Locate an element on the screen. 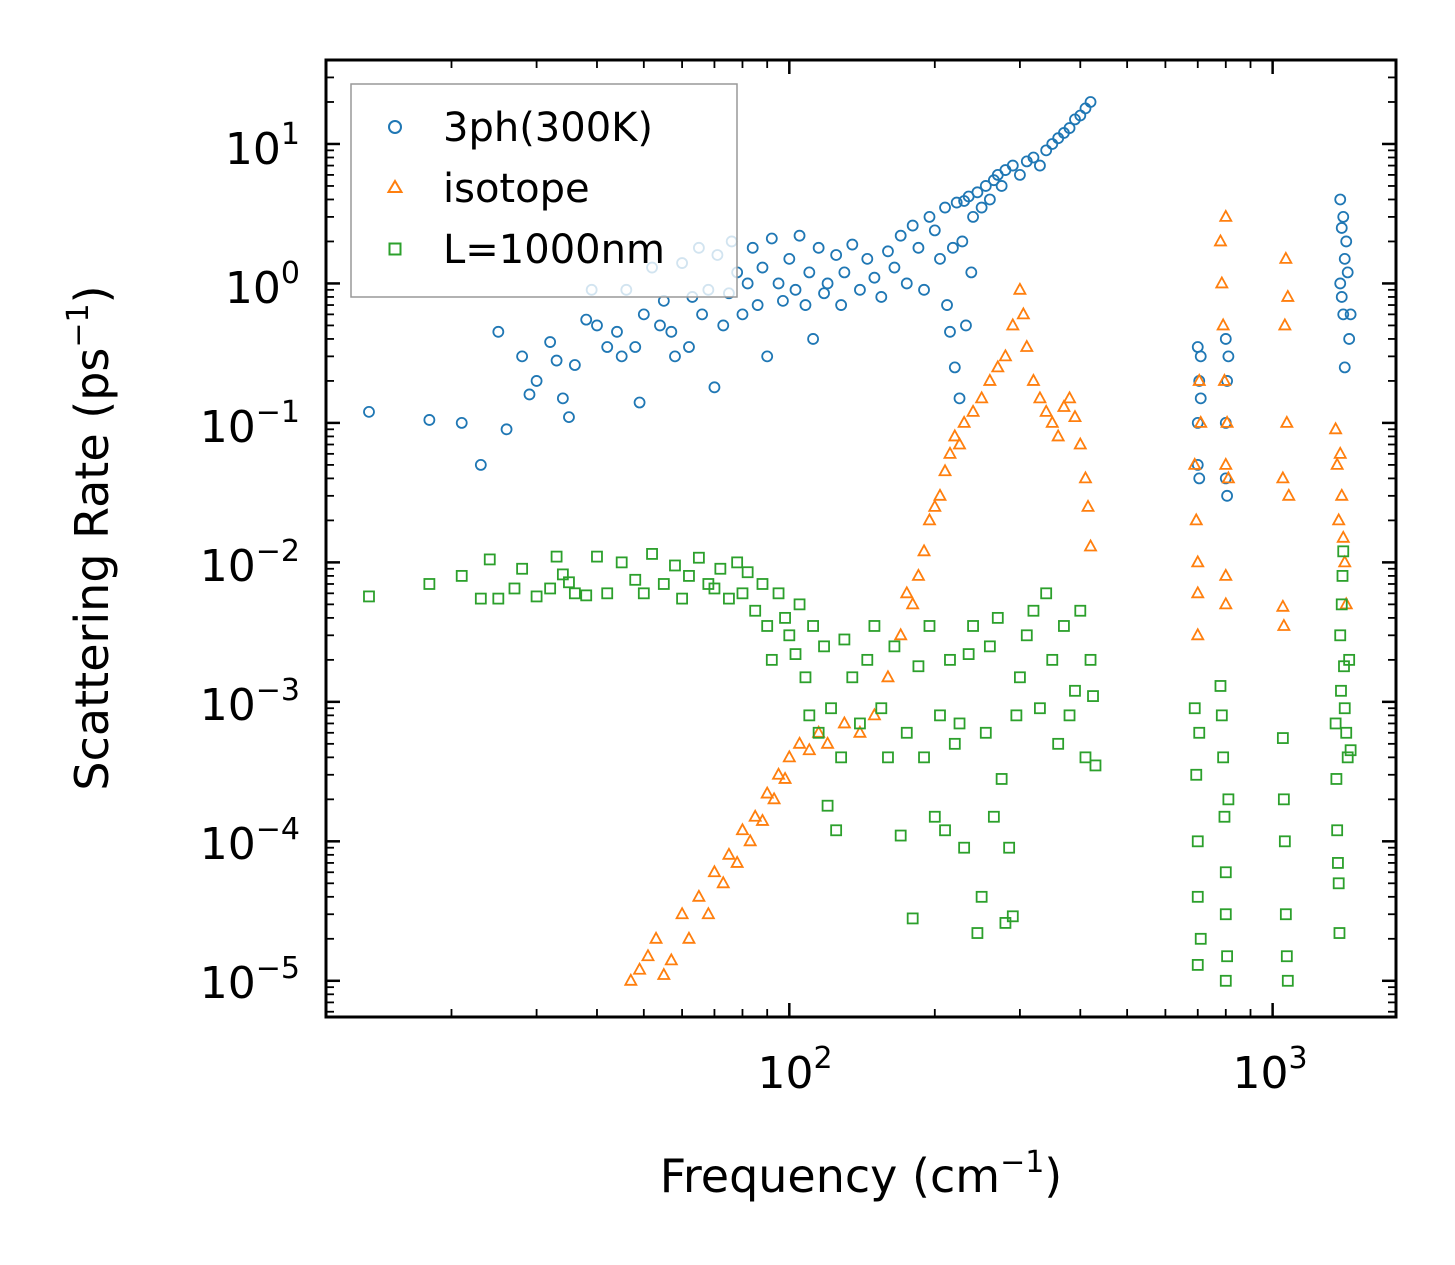  y-tick-label-1e-5: 10⁻⁵ is located at coordinates (250, 980).